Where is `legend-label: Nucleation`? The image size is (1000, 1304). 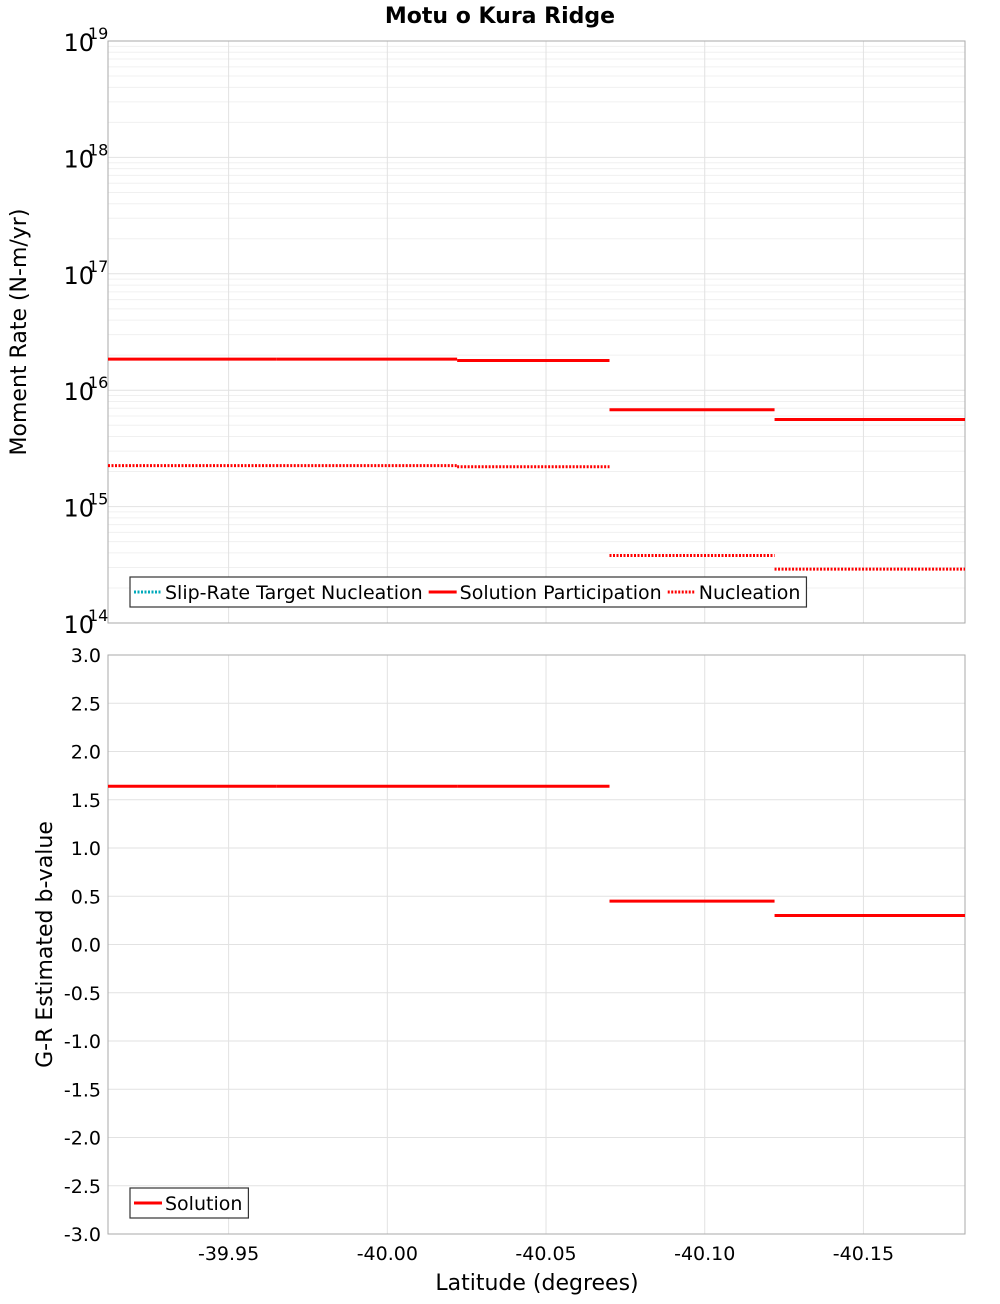 legend-label: Nucleation is located at coordinates (750, 593).